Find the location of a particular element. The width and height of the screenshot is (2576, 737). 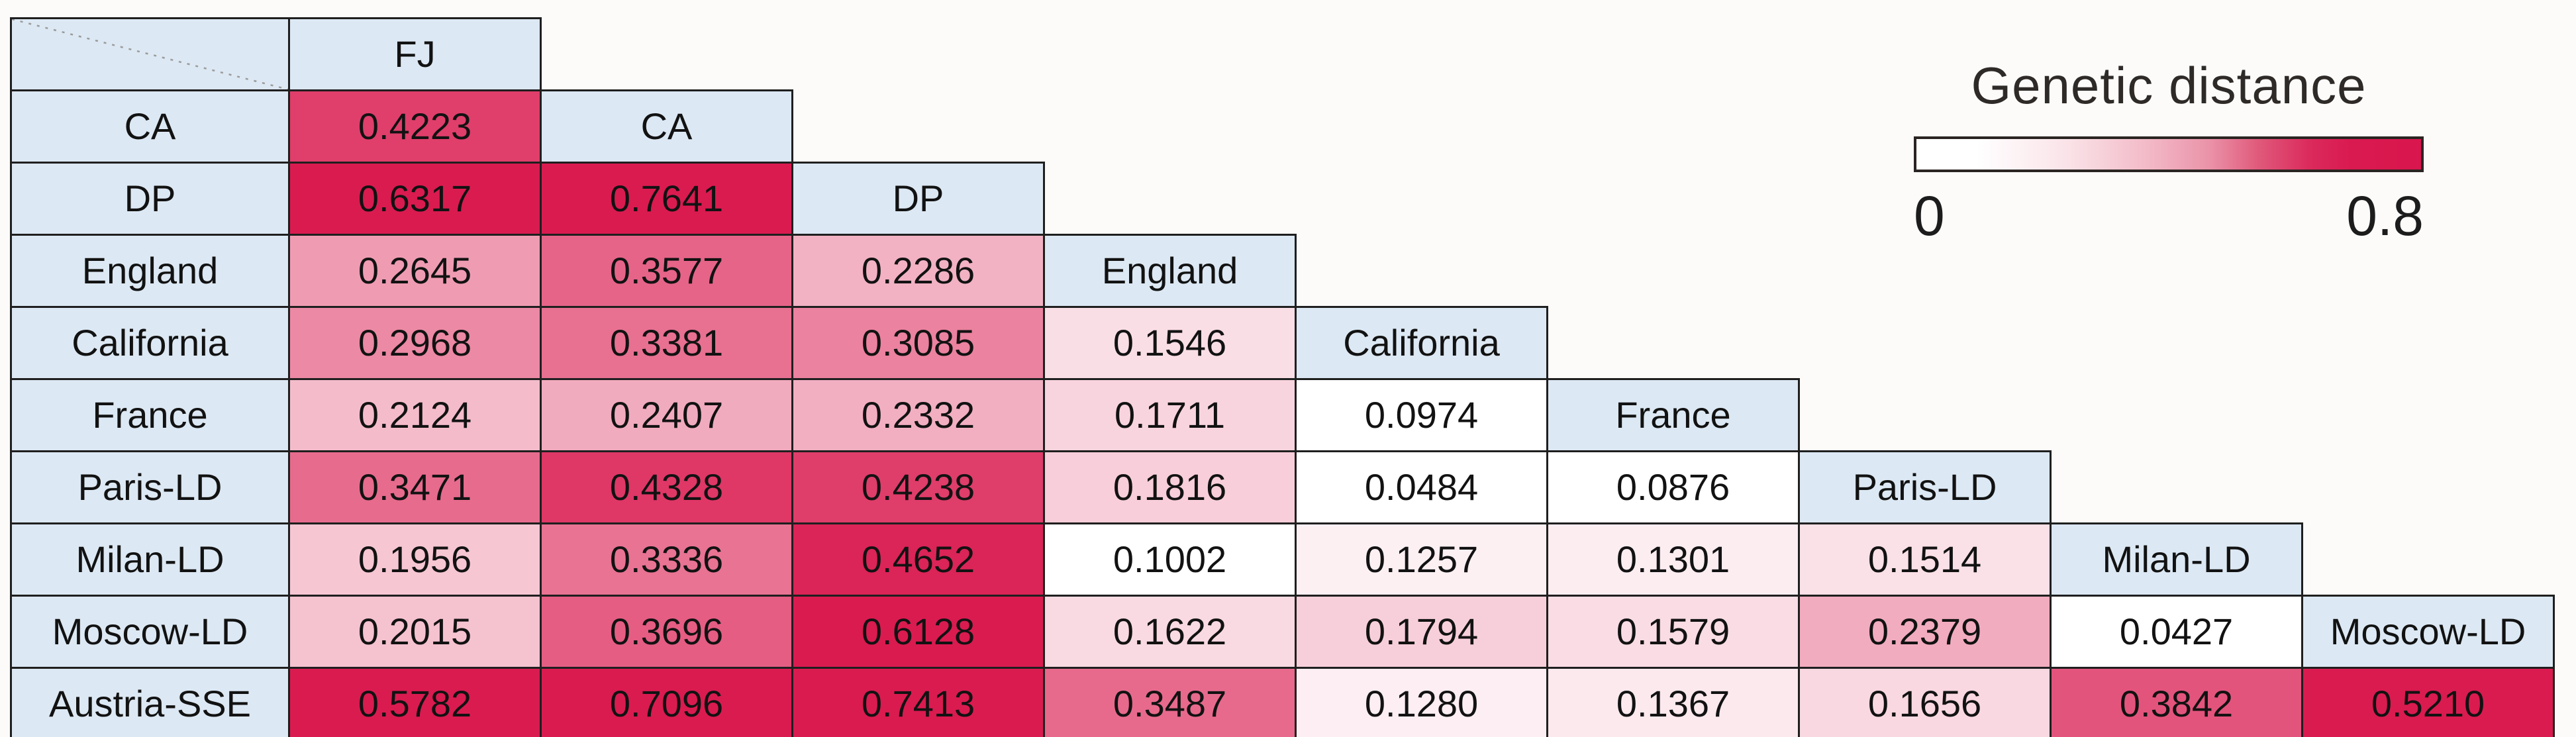

column-header: DP is located at coordinates (918, 199).